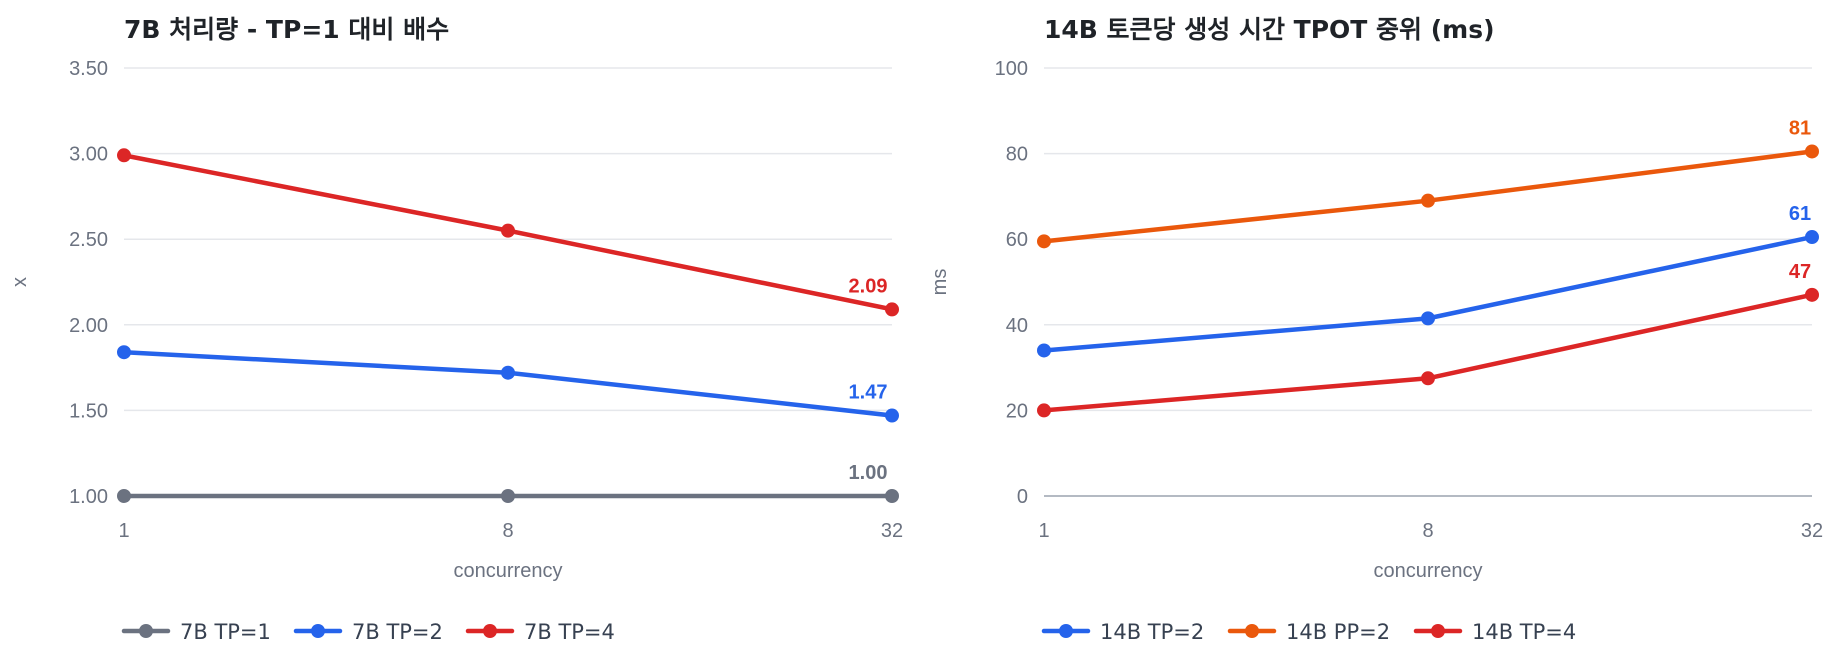 Image resolution: width=1840 pixels, height=668 pixels. What do you see at coordinates (1428, 183) in the screenshot?
I see `series-1: 81` at bounding box center [1428, 183].